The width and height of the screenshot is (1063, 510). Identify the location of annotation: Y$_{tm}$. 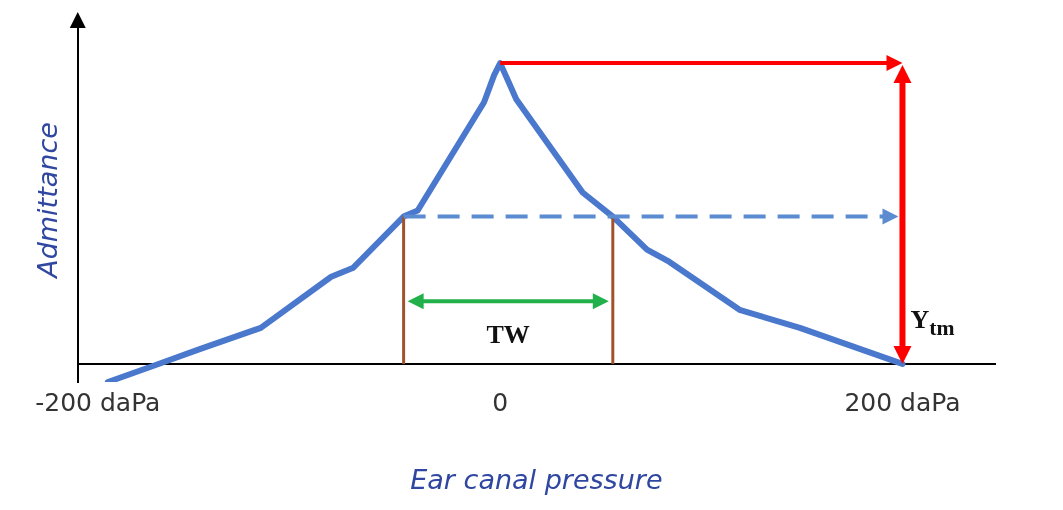
(932, 323).